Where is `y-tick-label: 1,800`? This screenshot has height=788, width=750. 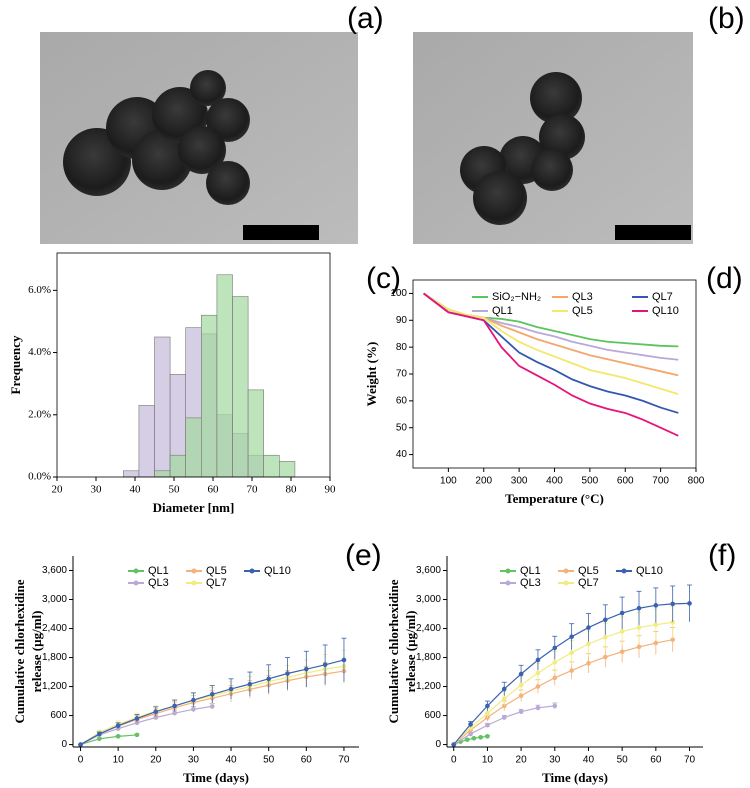
y-tick-label: 1,800 is located at coordinates (54, 657).